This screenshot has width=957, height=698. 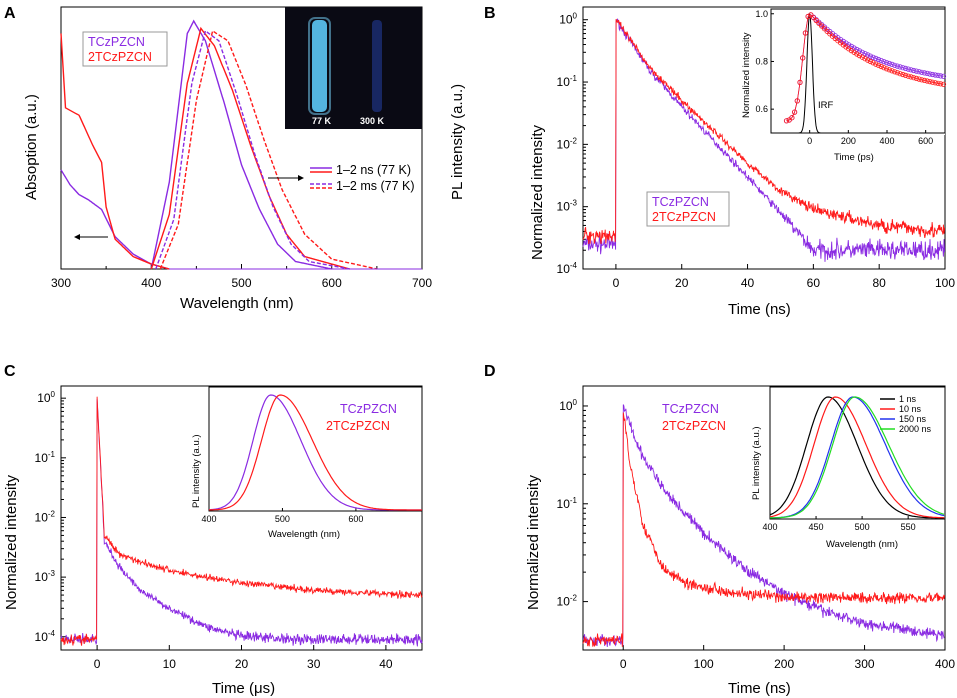 What do you see at coordinates (623, 664) in the screenshot?
I see `panel-d-xtick-label: 0` at bounding box center [623, 664].